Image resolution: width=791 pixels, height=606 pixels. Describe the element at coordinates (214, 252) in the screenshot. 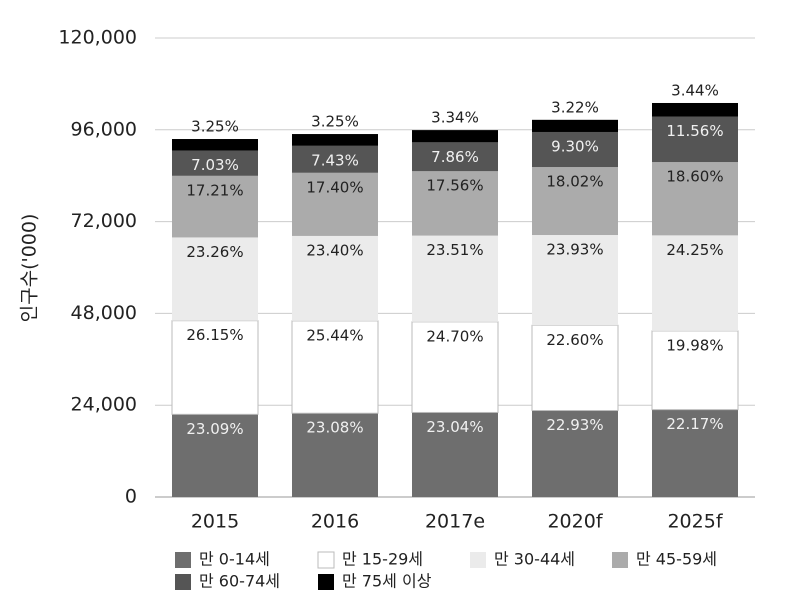

I see `data-label: 23.26%` at that location.